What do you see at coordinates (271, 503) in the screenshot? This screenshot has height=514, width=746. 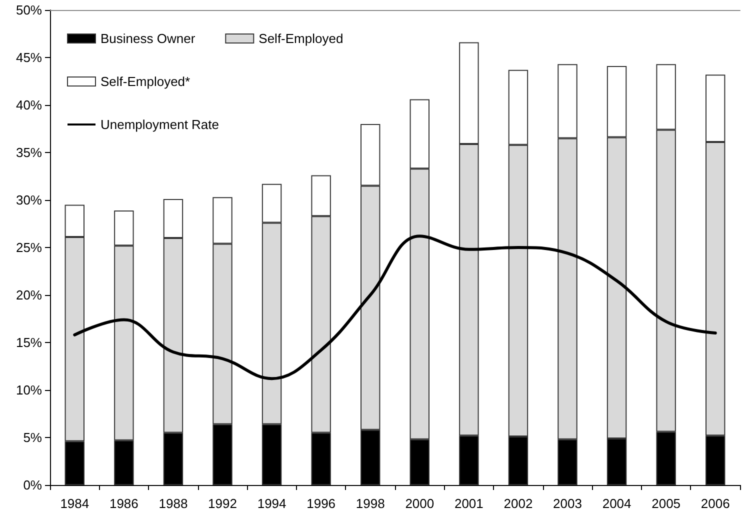 I see `x-tick-label: 1994` at bounding box center [271, 503].